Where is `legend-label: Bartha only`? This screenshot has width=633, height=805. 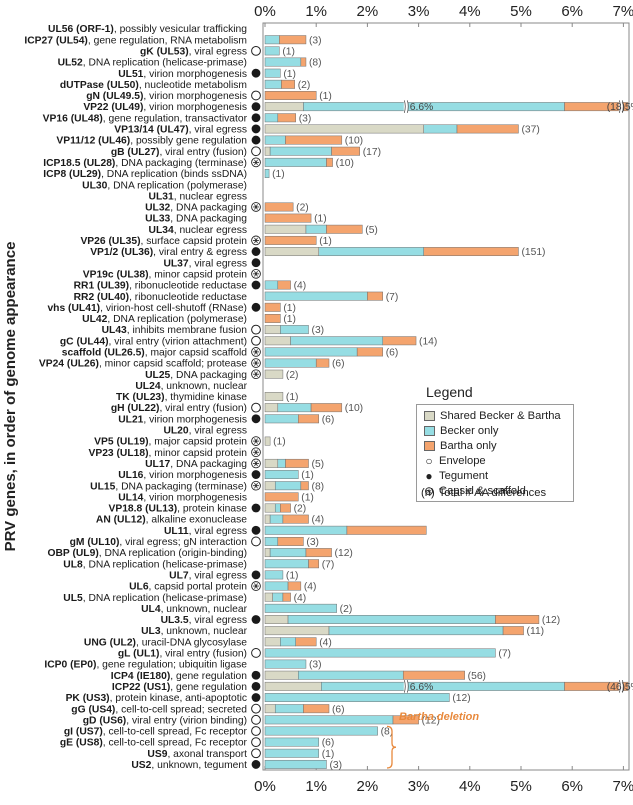 legend-label: Bartha only is located at coordinates (468, 446).